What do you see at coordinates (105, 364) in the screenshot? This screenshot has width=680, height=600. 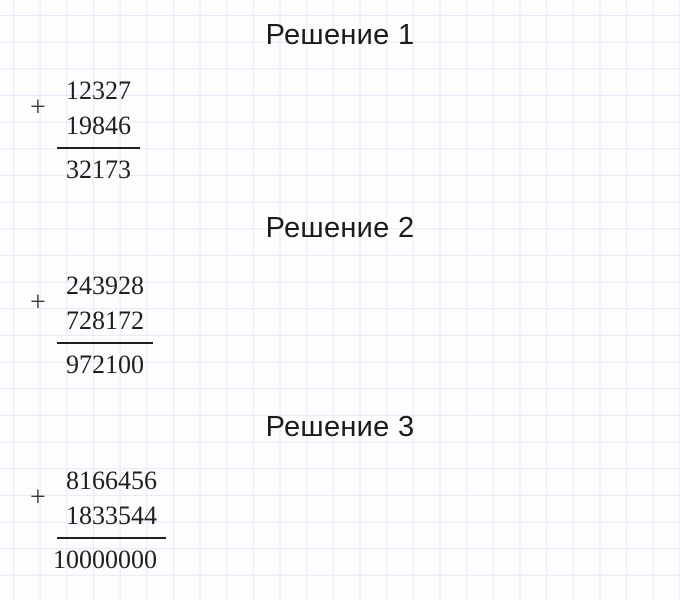 I see `sum-result: 972100` at bounding box center [105, 364].